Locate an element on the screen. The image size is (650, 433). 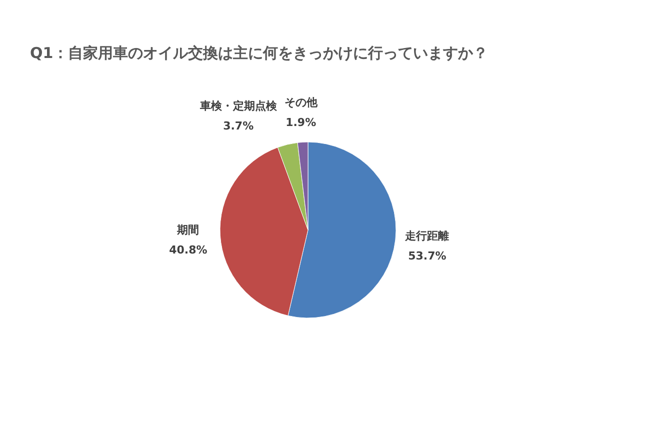
data-label: 53.7% is located at coordinates (427, 256).